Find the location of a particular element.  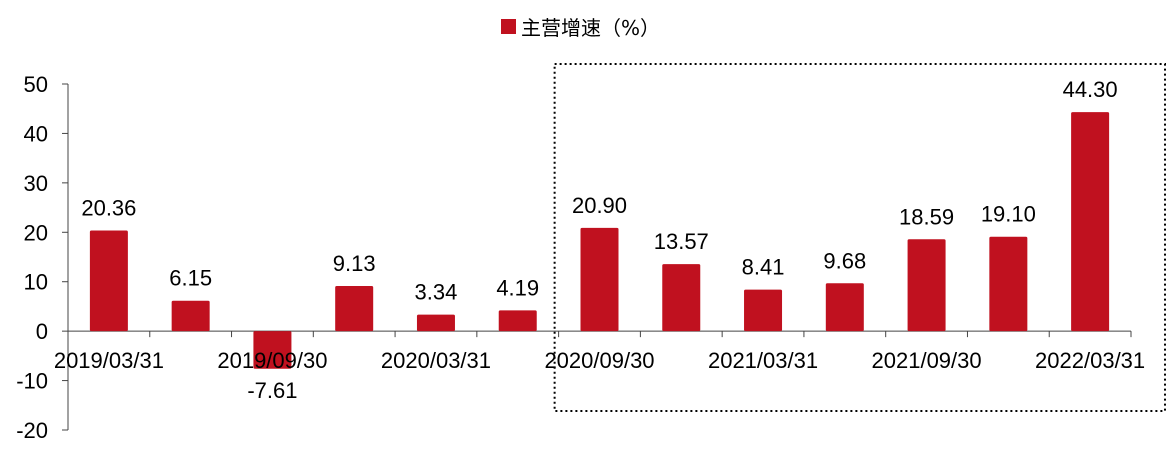

legend: 主营增速（%） is located at coordinates (580, 28).